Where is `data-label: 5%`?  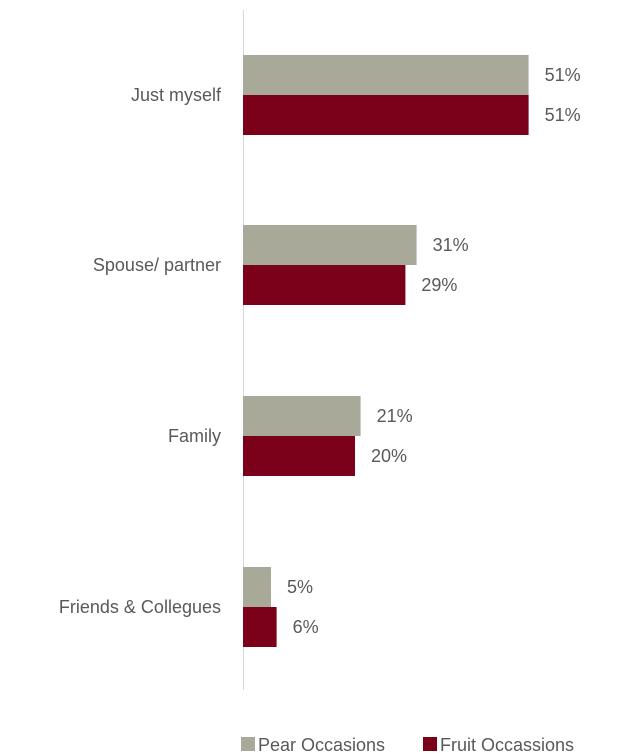 data-label: 5% is located at coordinates (300, 587).